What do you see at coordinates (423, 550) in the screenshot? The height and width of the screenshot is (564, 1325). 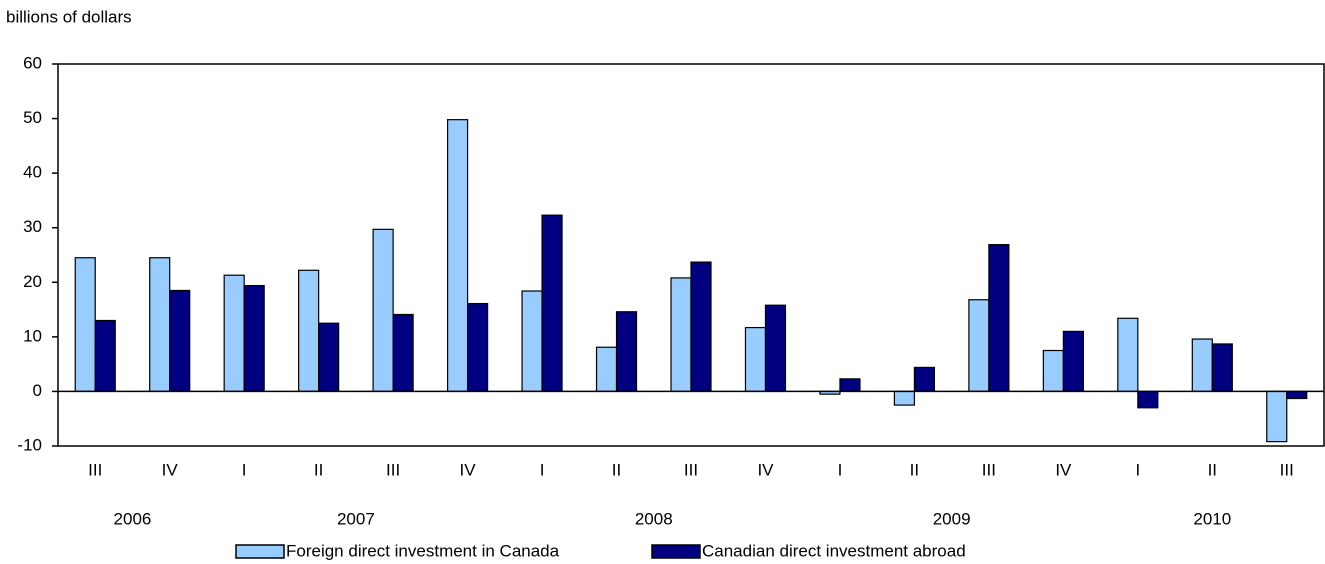 I see `legend-label: Foreign direct investment in Canada` at bounding box center [423, 550].